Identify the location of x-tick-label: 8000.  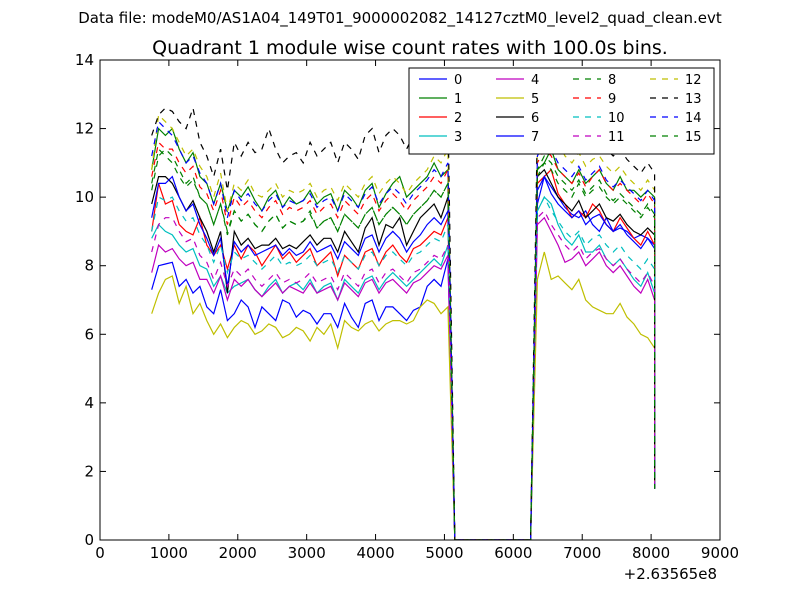
(651, 553).